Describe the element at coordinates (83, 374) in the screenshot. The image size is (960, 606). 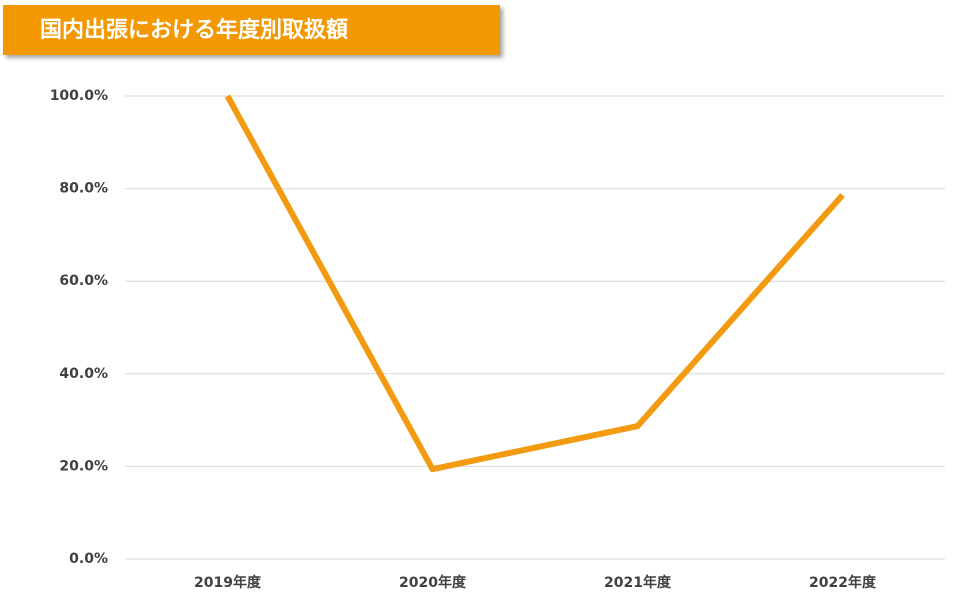
I see `y-tick-label: 40.0%` at that location.